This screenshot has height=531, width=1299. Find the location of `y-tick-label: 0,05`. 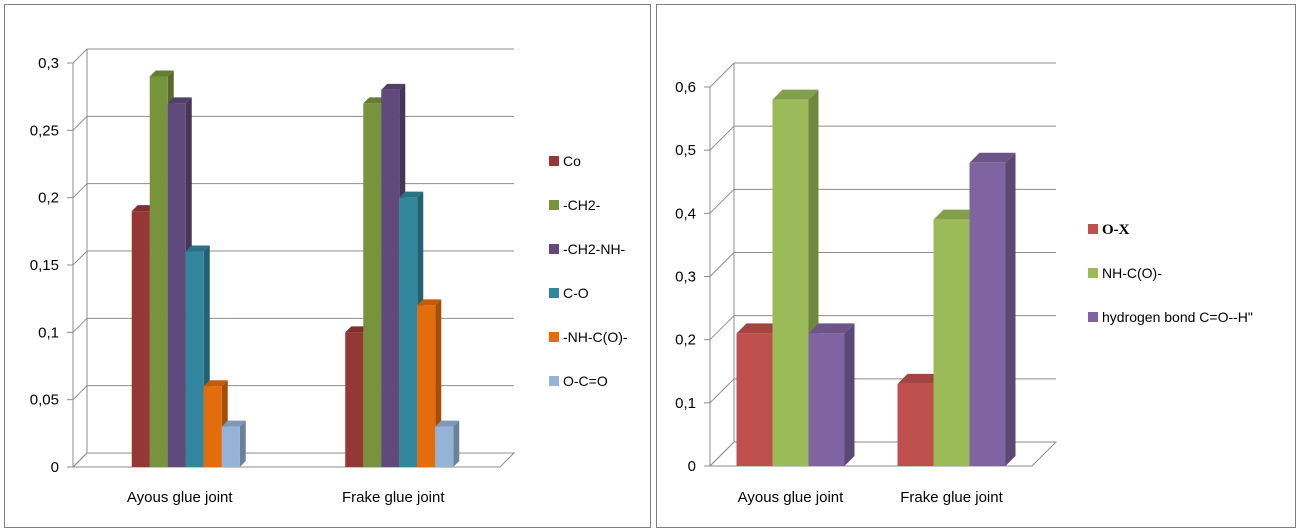

y-tick-label: 0,05 is located at coordinates (44, 400).